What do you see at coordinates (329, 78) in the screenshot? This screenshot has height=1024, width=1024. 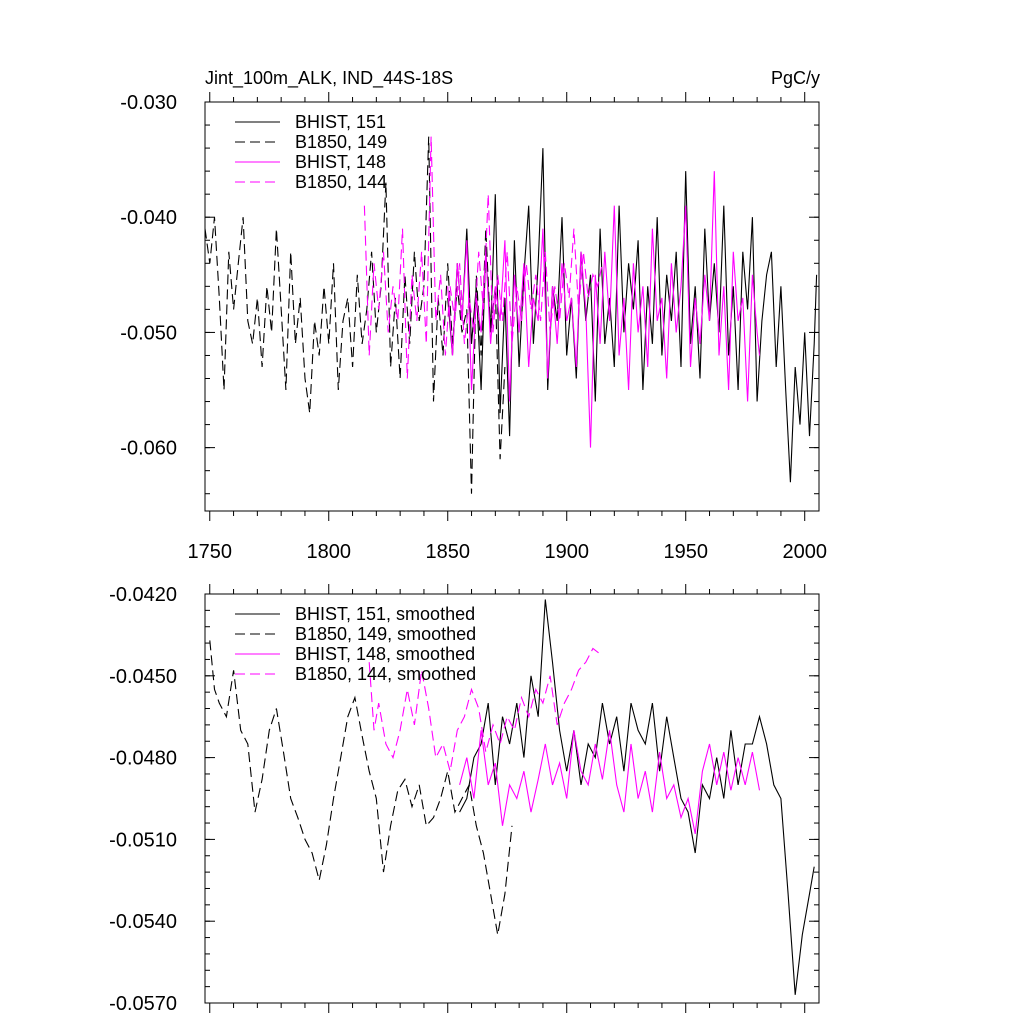 I see `chart-title-left: Jint_100m_ALK, IND_44S-18S` at bounding box center [329, 78].